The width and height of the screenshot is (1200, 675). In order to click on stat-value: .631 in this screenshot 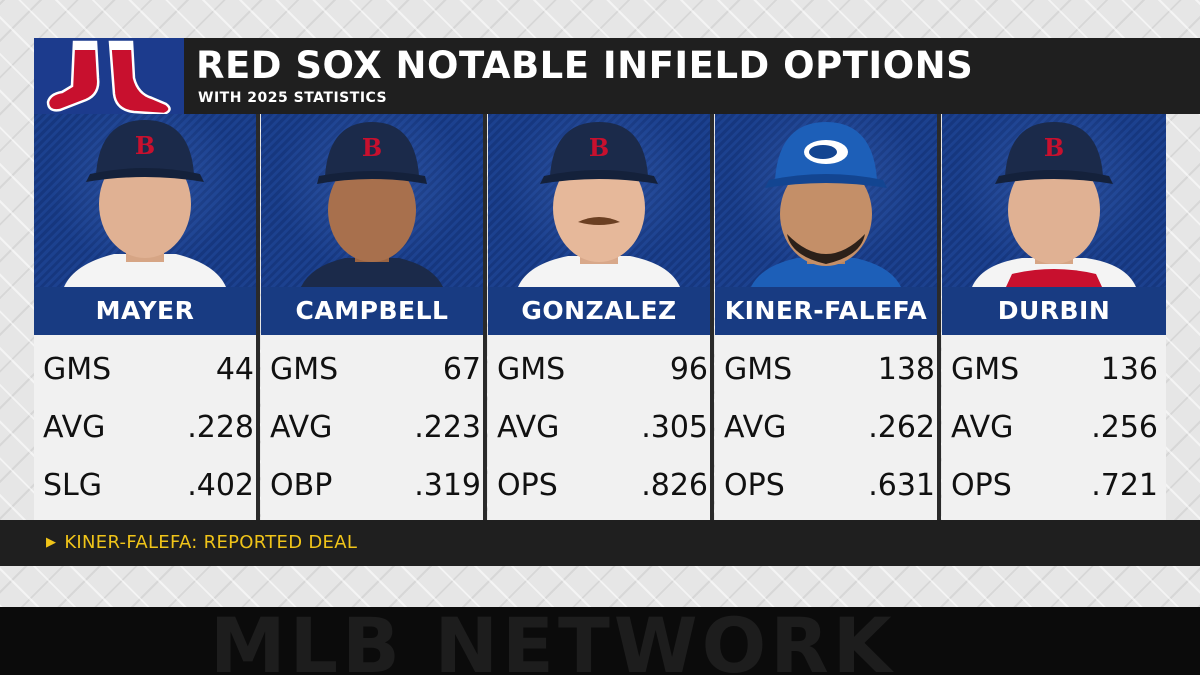, I will do `click(901, 485)`.